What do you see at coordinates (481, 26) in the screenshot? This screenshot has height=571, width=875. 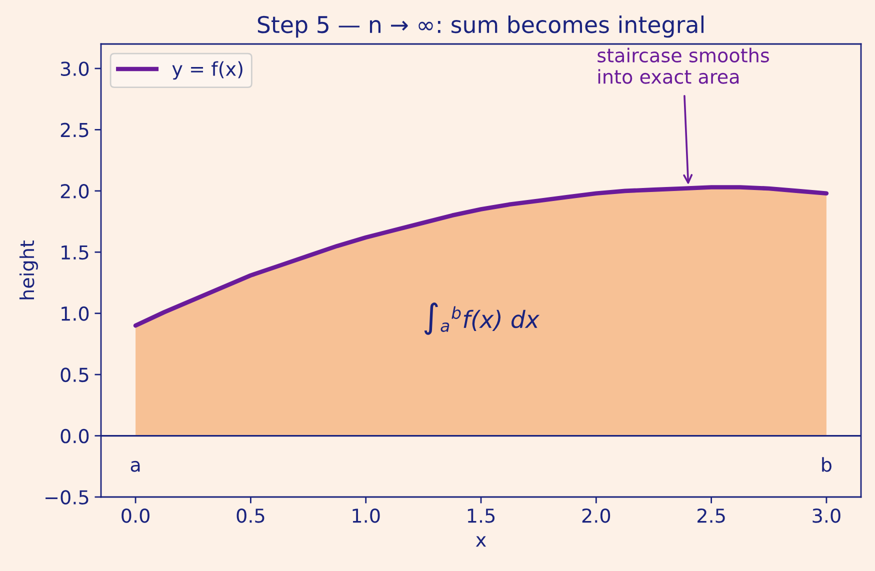 I see `chart-title: Step 5 — n → ∞: sum becomes integral` at bounding box center [481, 26].